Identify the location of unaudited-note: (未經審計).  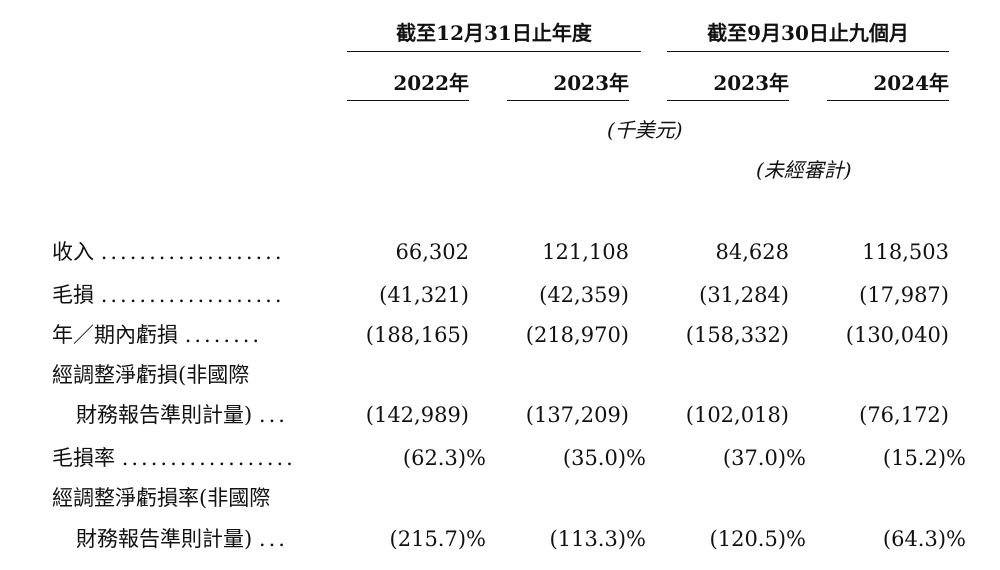
(804, 170).